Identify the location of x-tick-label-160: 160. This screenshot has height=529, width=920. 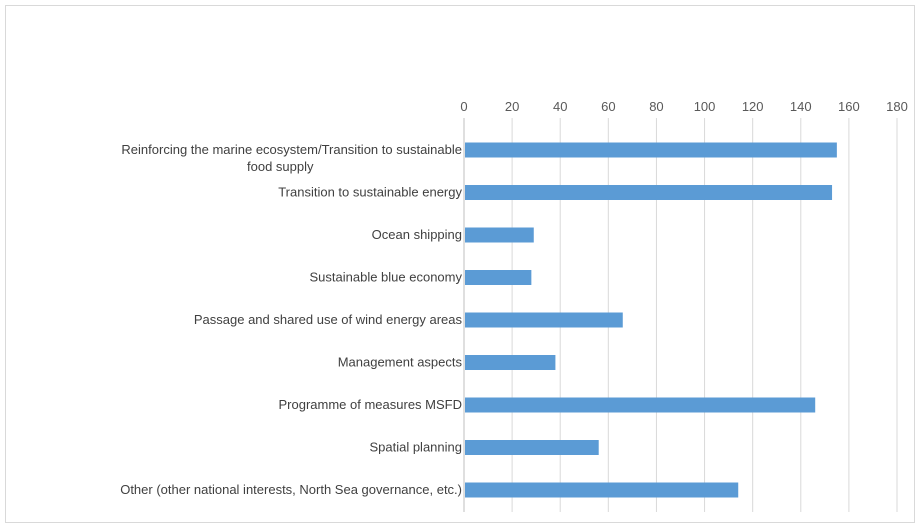
(849, 106).